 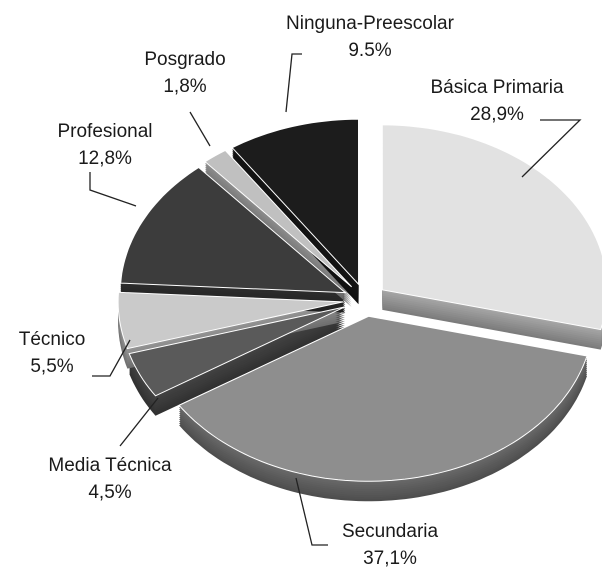 What do you see at coordinates (52, 339) in the screenshot?
I see `slice-label: Técnico` at bounding box center [52, 339].